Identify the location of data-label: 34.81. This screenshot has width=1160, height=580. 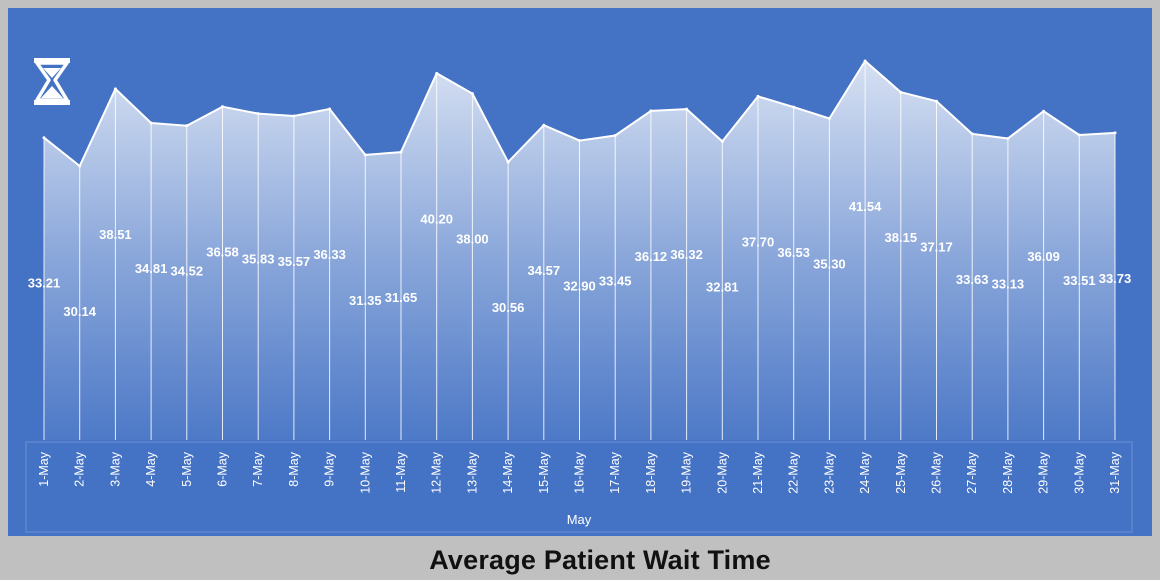
(151, 268).